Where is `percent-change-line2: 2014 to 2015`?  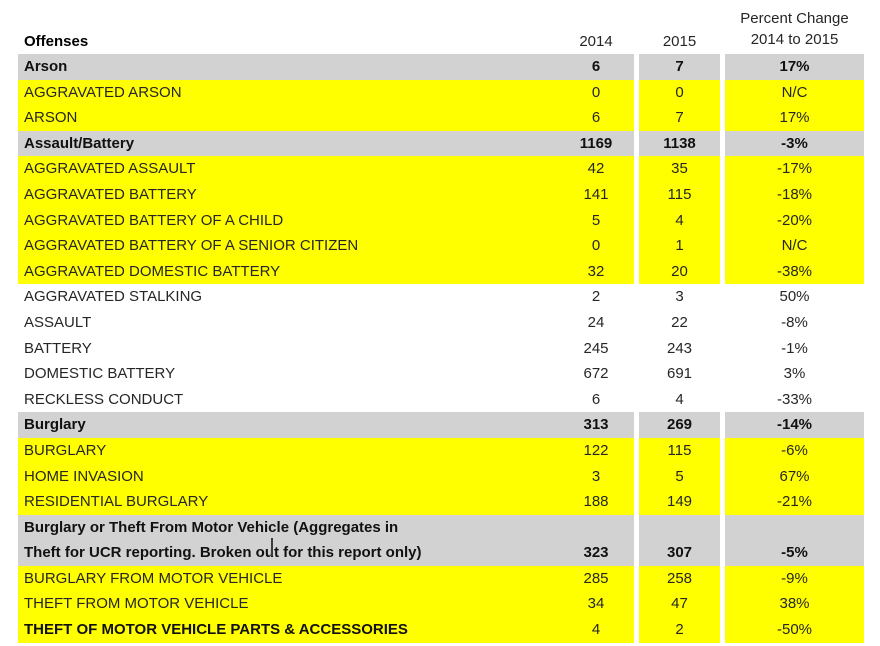
percent-change-line2: 2014 to 2015 is located at coordinates (794, 39).